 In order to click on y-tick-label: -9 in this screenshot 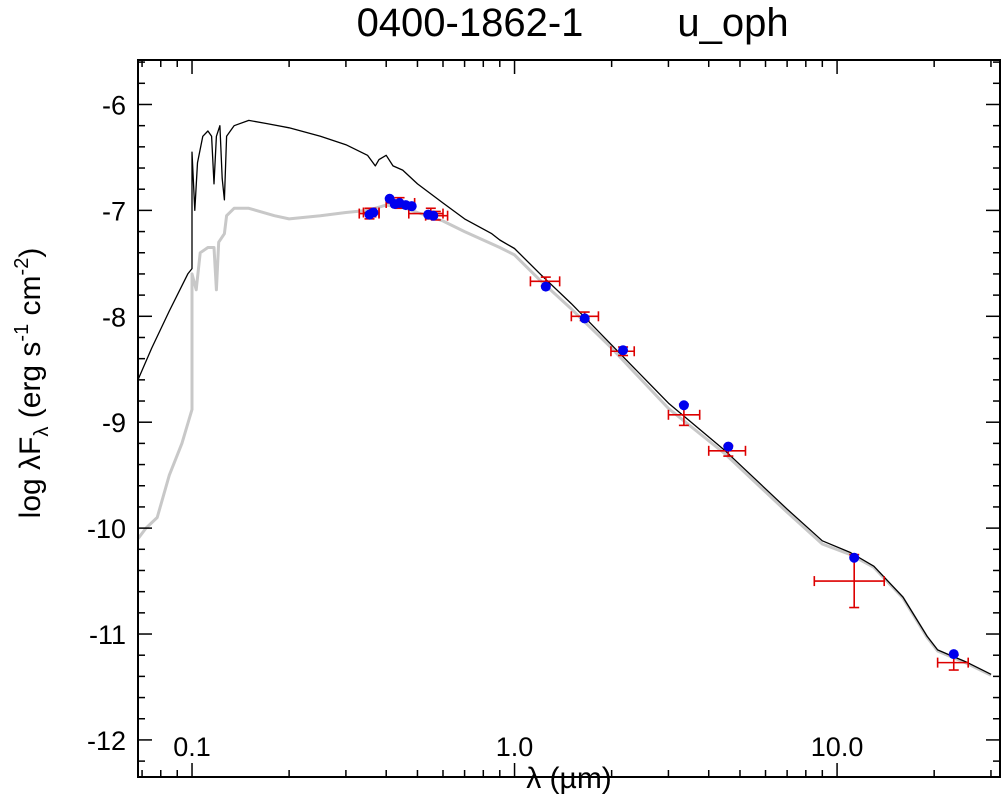, I will do `click(114, 423)`.